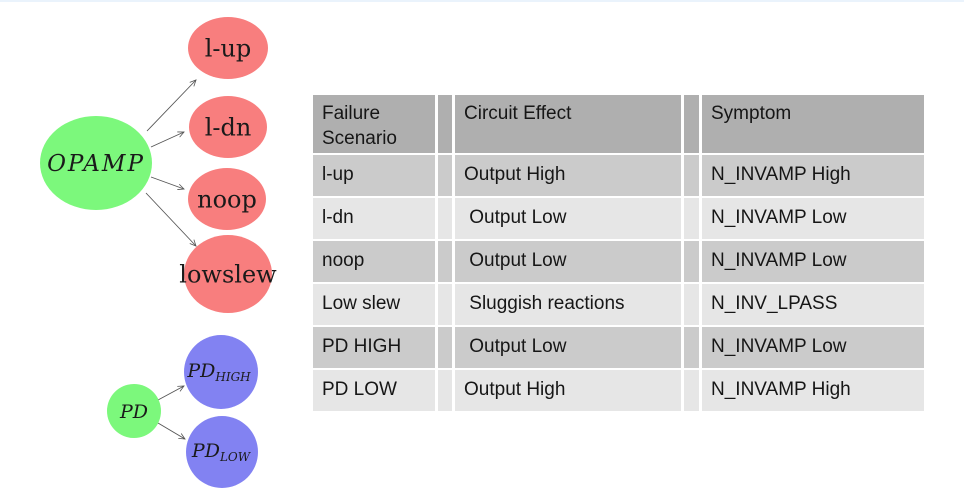 This screenshot has width=964, height=492. I want to click on node-pd-low, so click(222, 452).